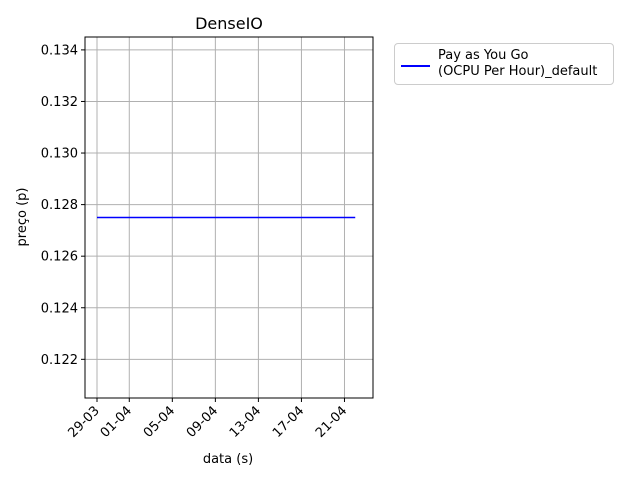  I want to click on x-tick-label: 01-04, so click(116, 421).